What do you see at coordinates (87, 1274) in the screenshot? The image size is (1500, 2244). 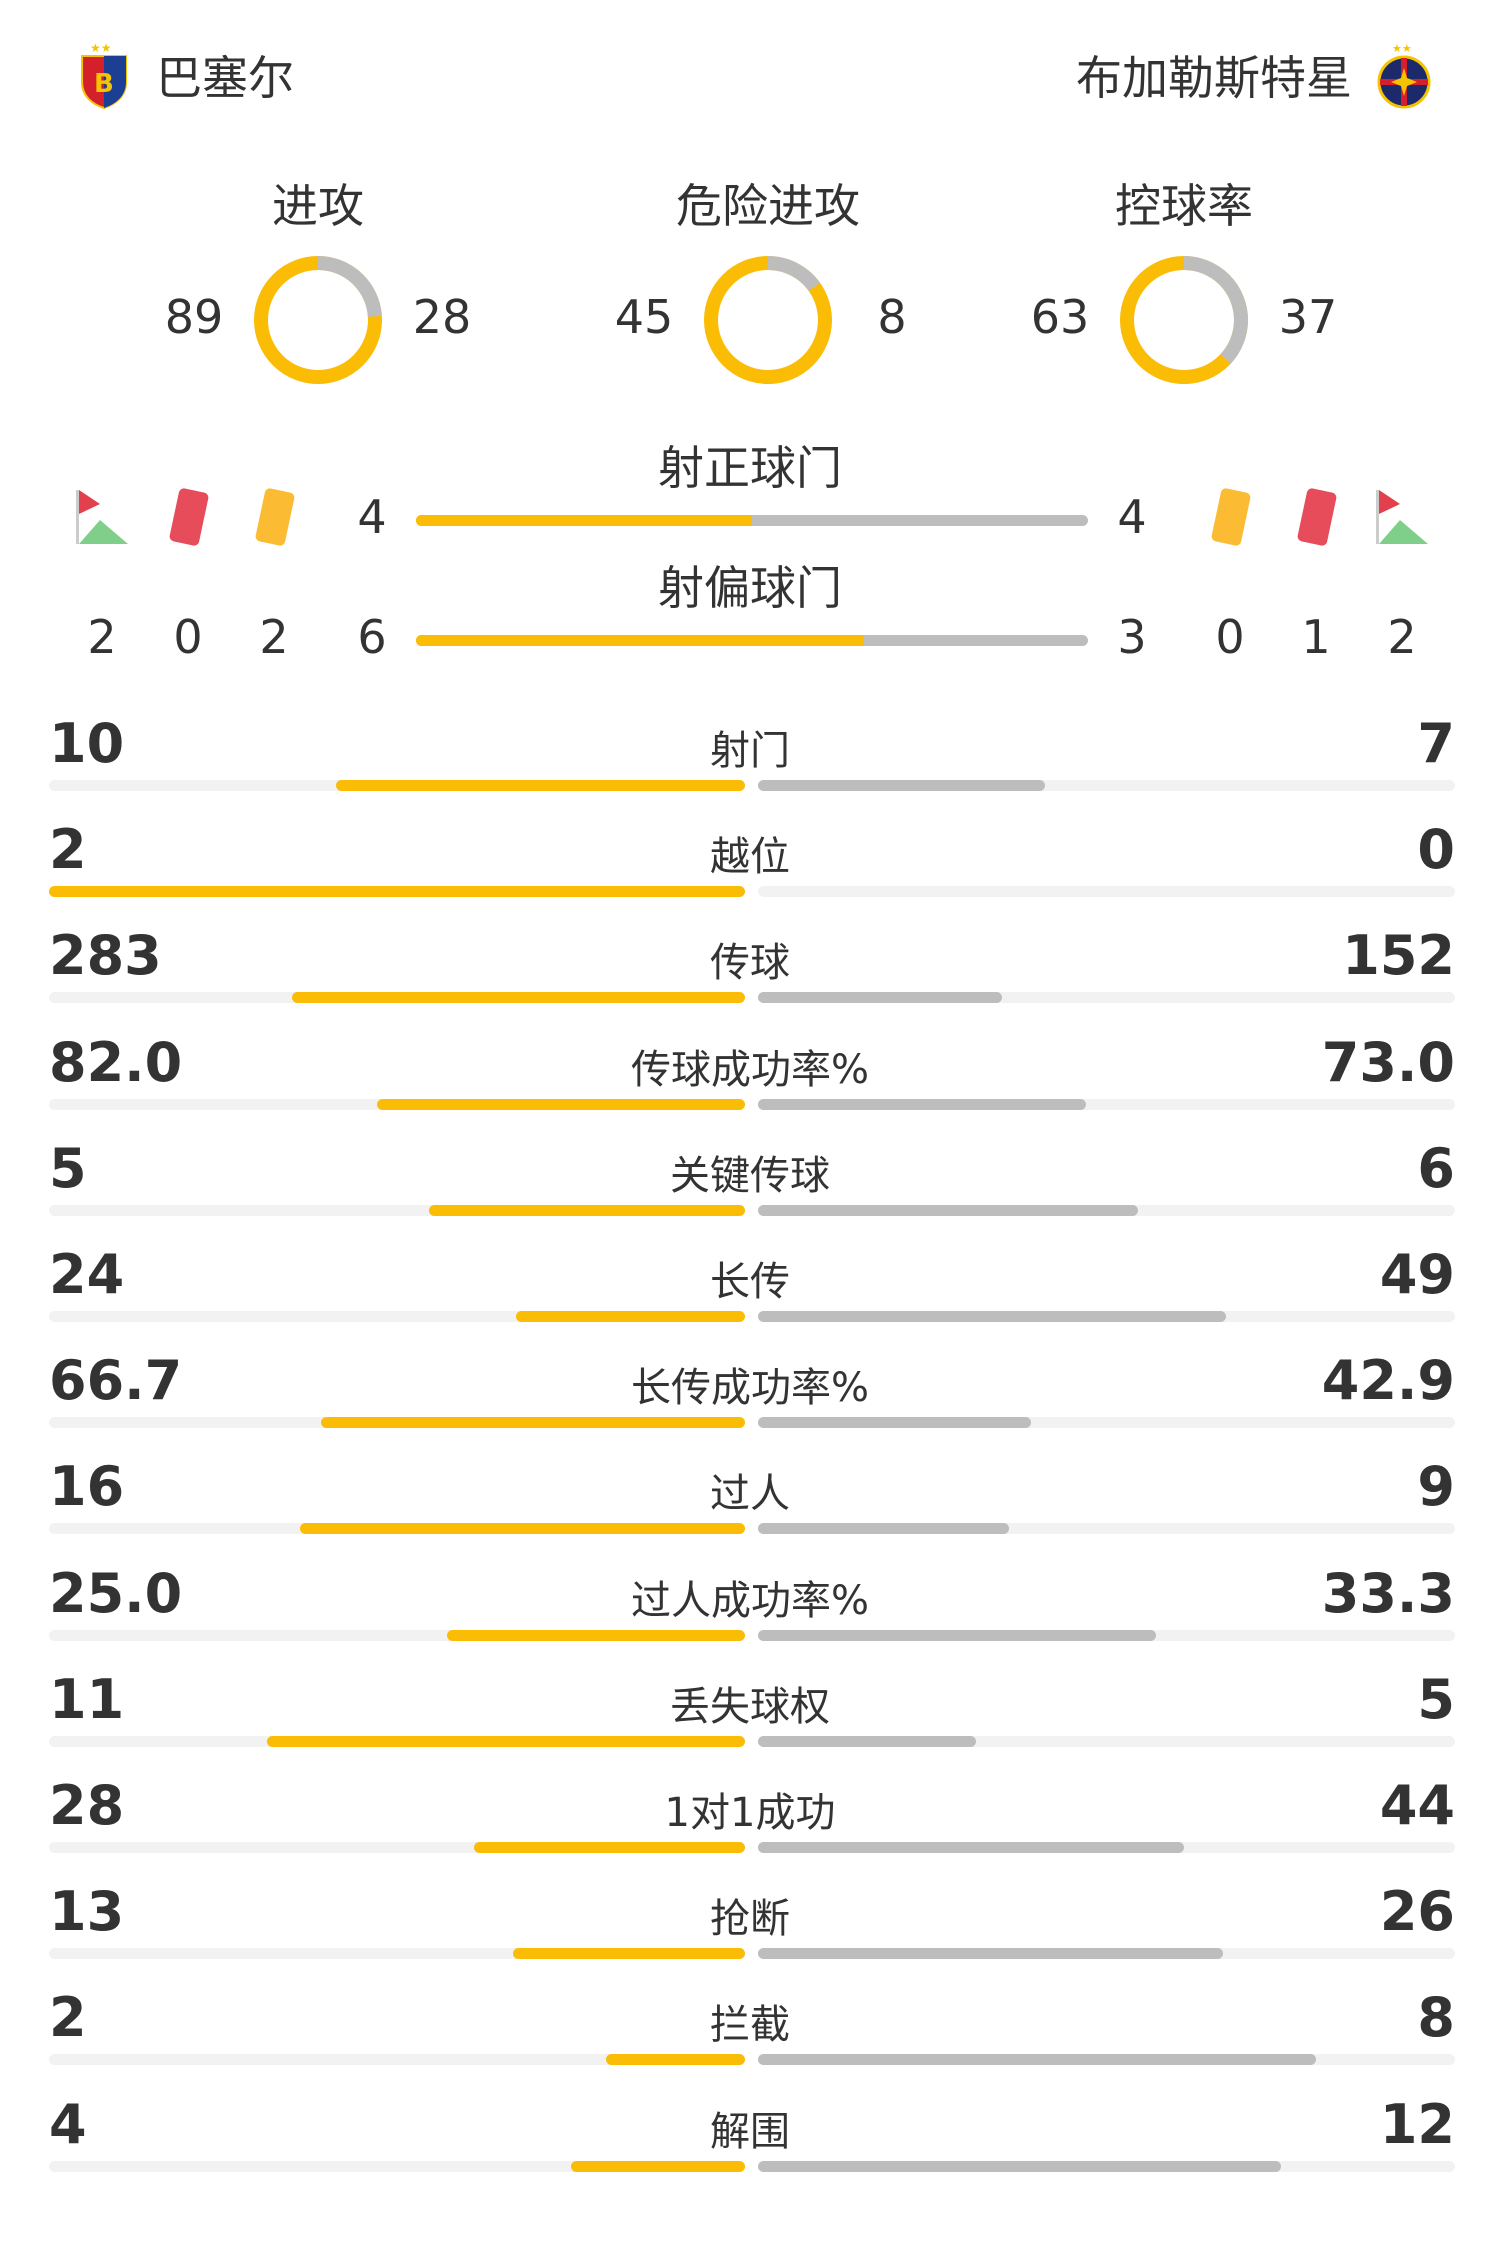 I see `stat-home-value: 24` at bounding box center [87, 1274].